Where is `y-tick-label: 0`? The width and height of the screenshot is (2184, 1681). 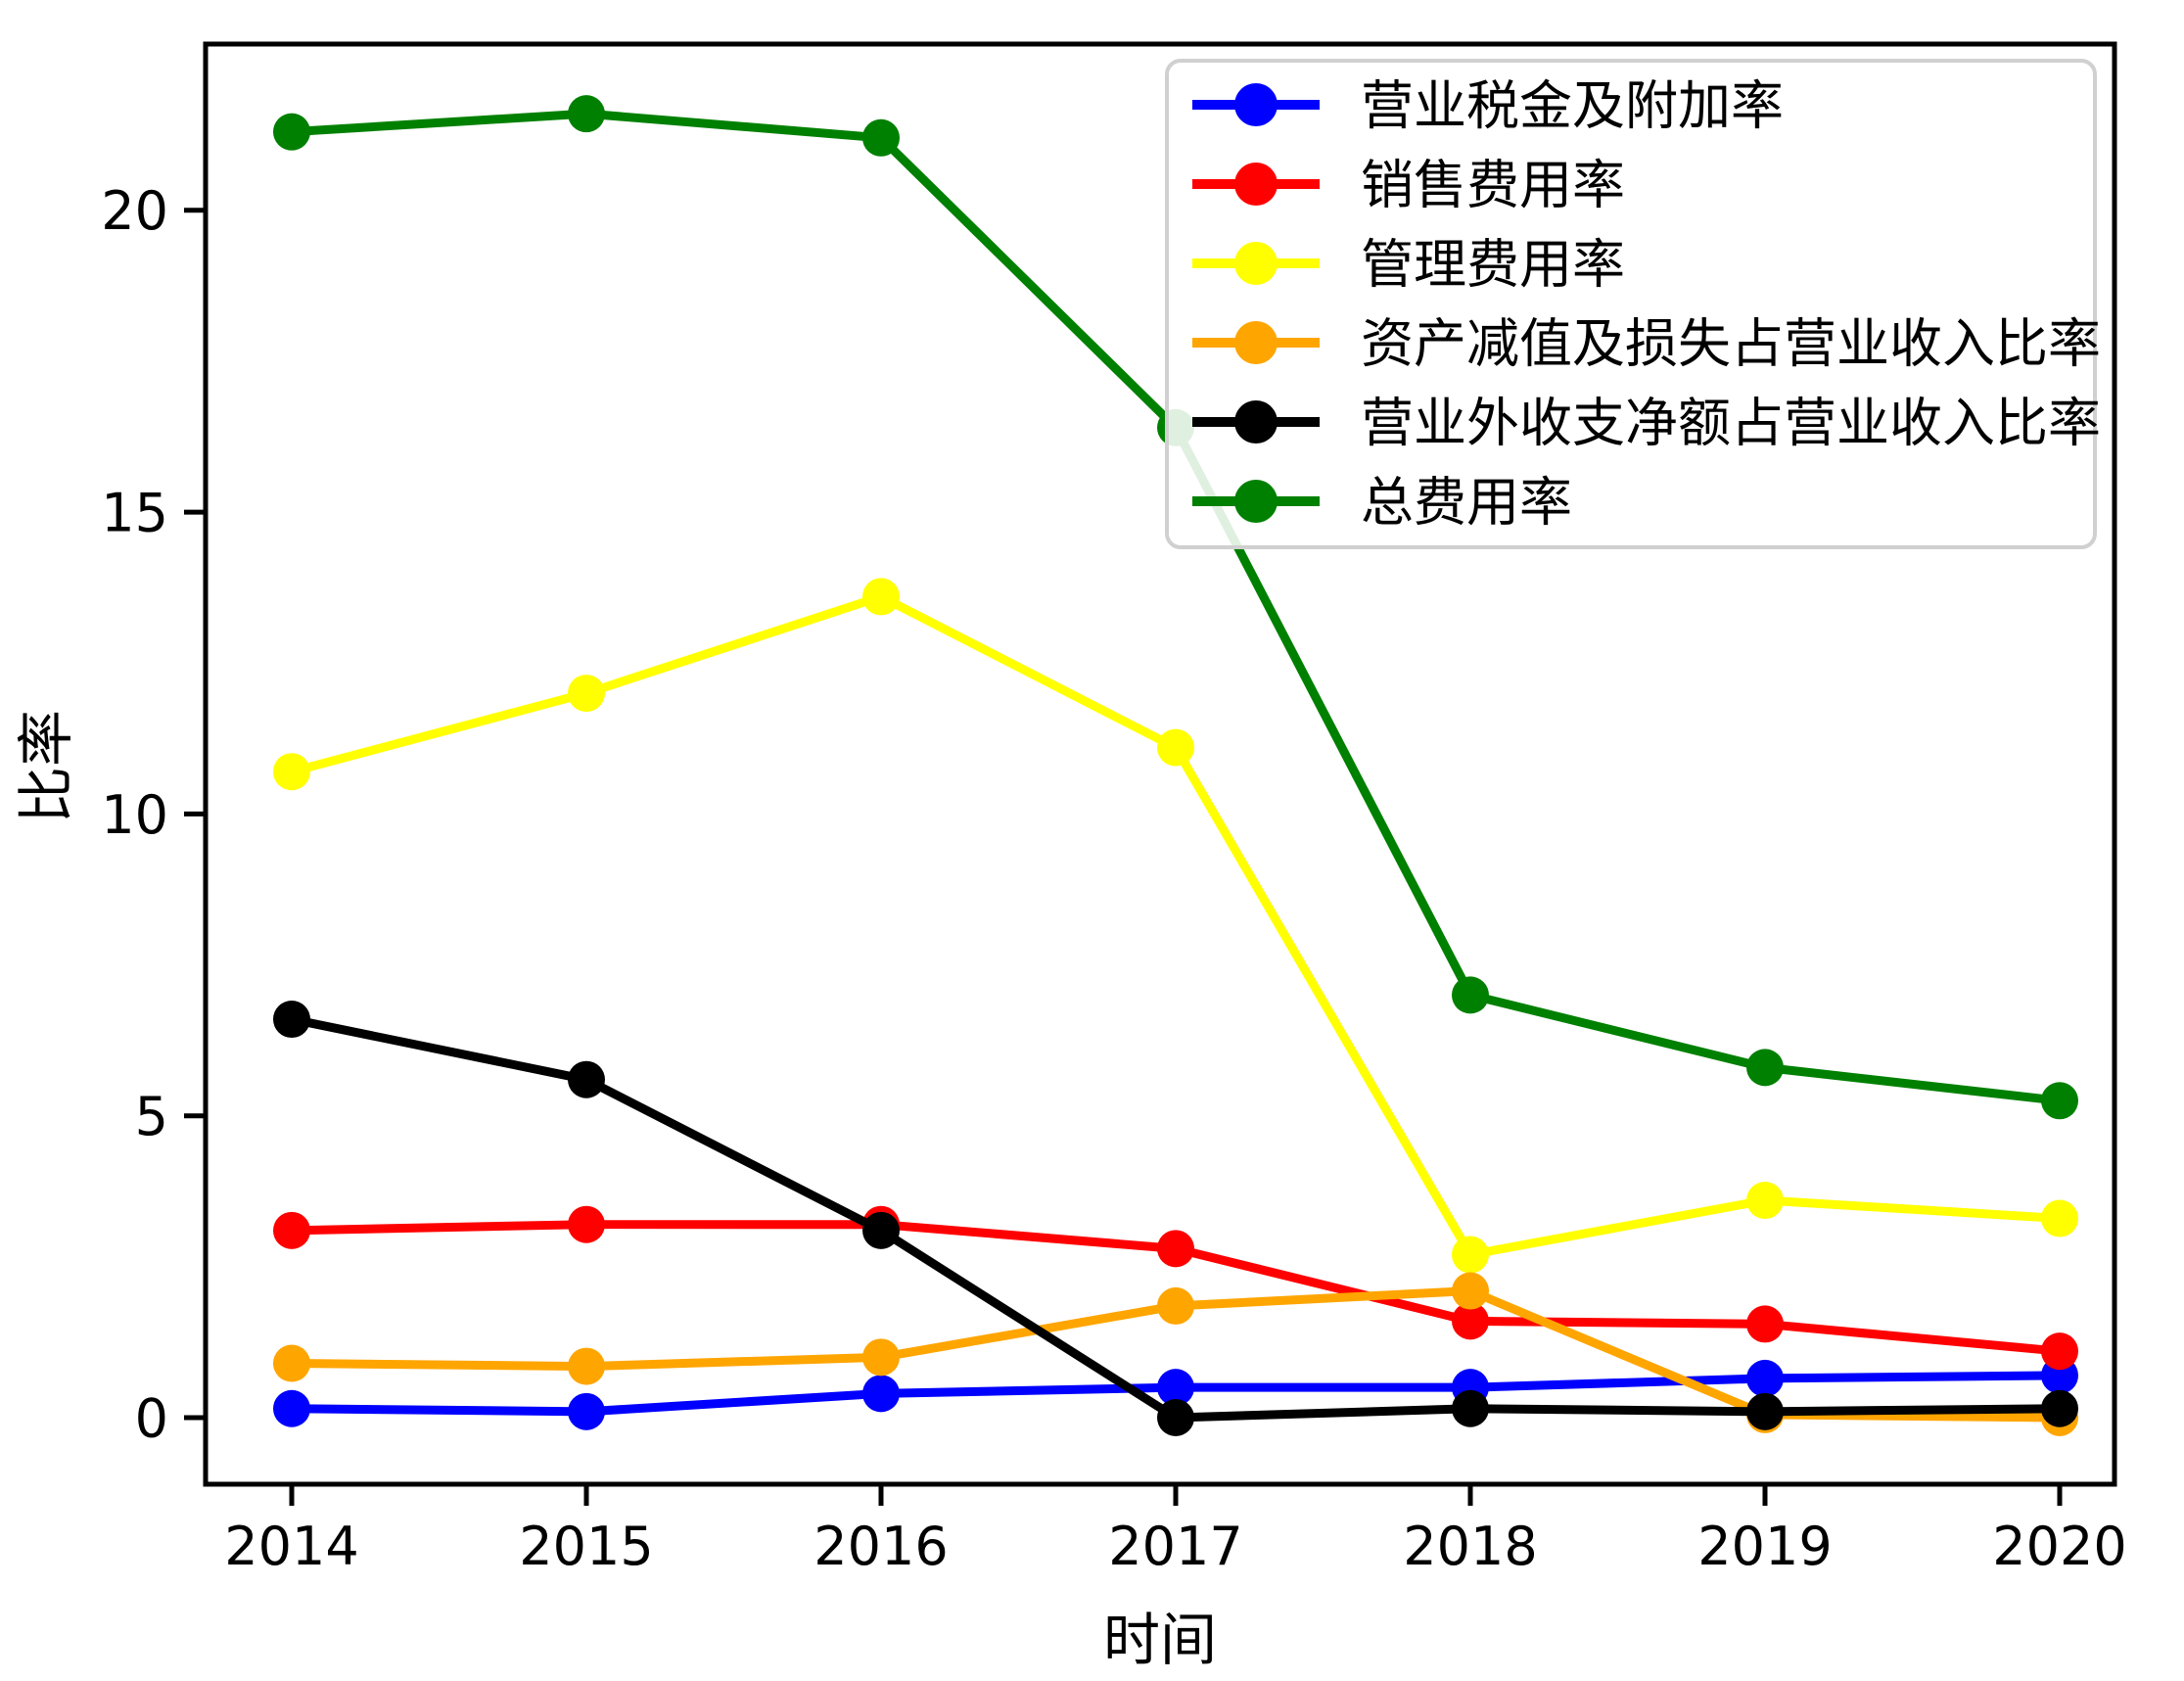
y-tick-label: 0 is located at coordinates (151, 1418).